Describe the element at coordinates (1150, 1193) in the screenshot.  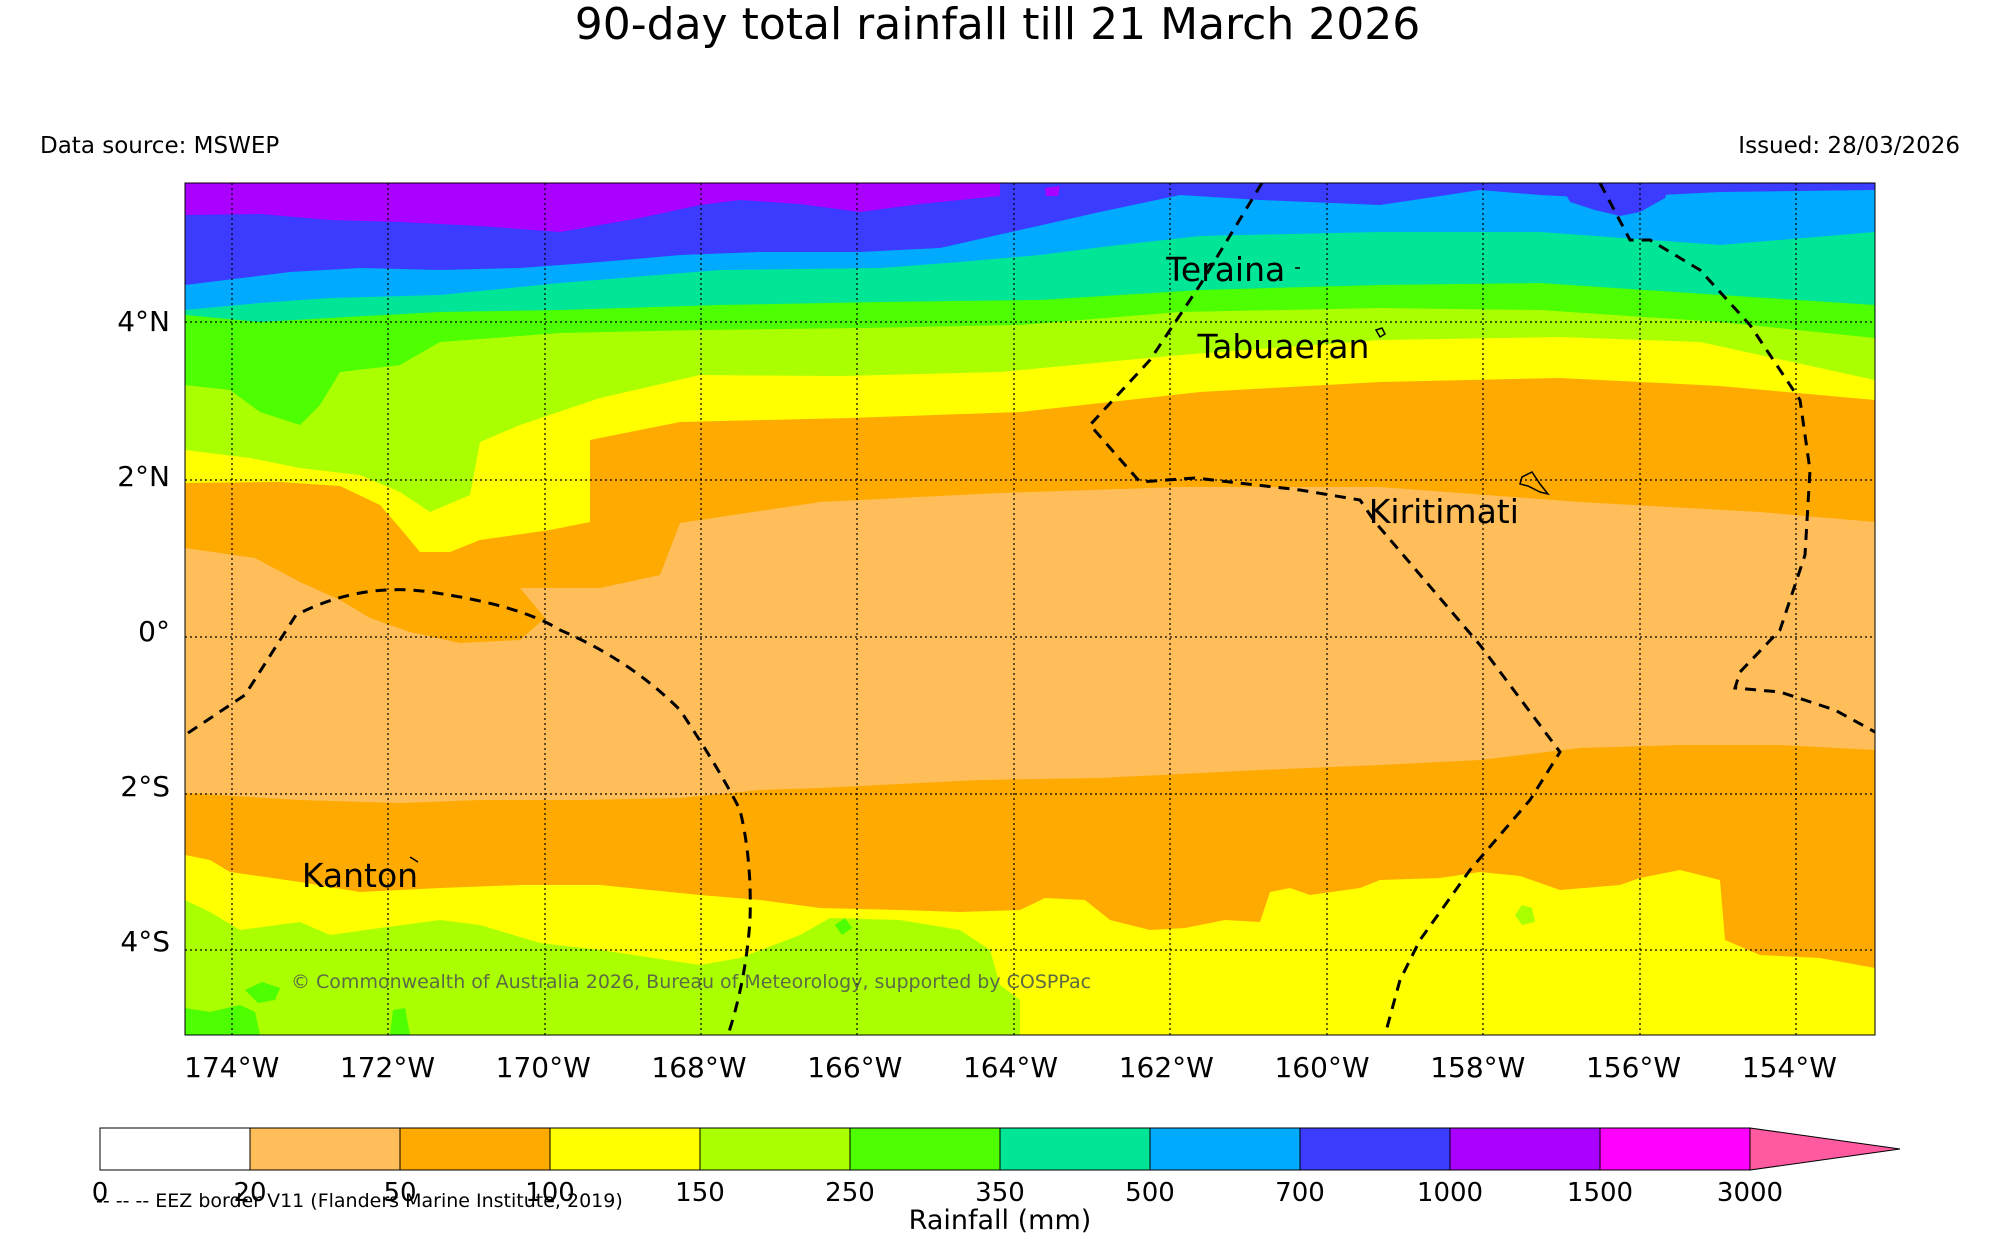
I see `colorbar-tick: 500` at that location.